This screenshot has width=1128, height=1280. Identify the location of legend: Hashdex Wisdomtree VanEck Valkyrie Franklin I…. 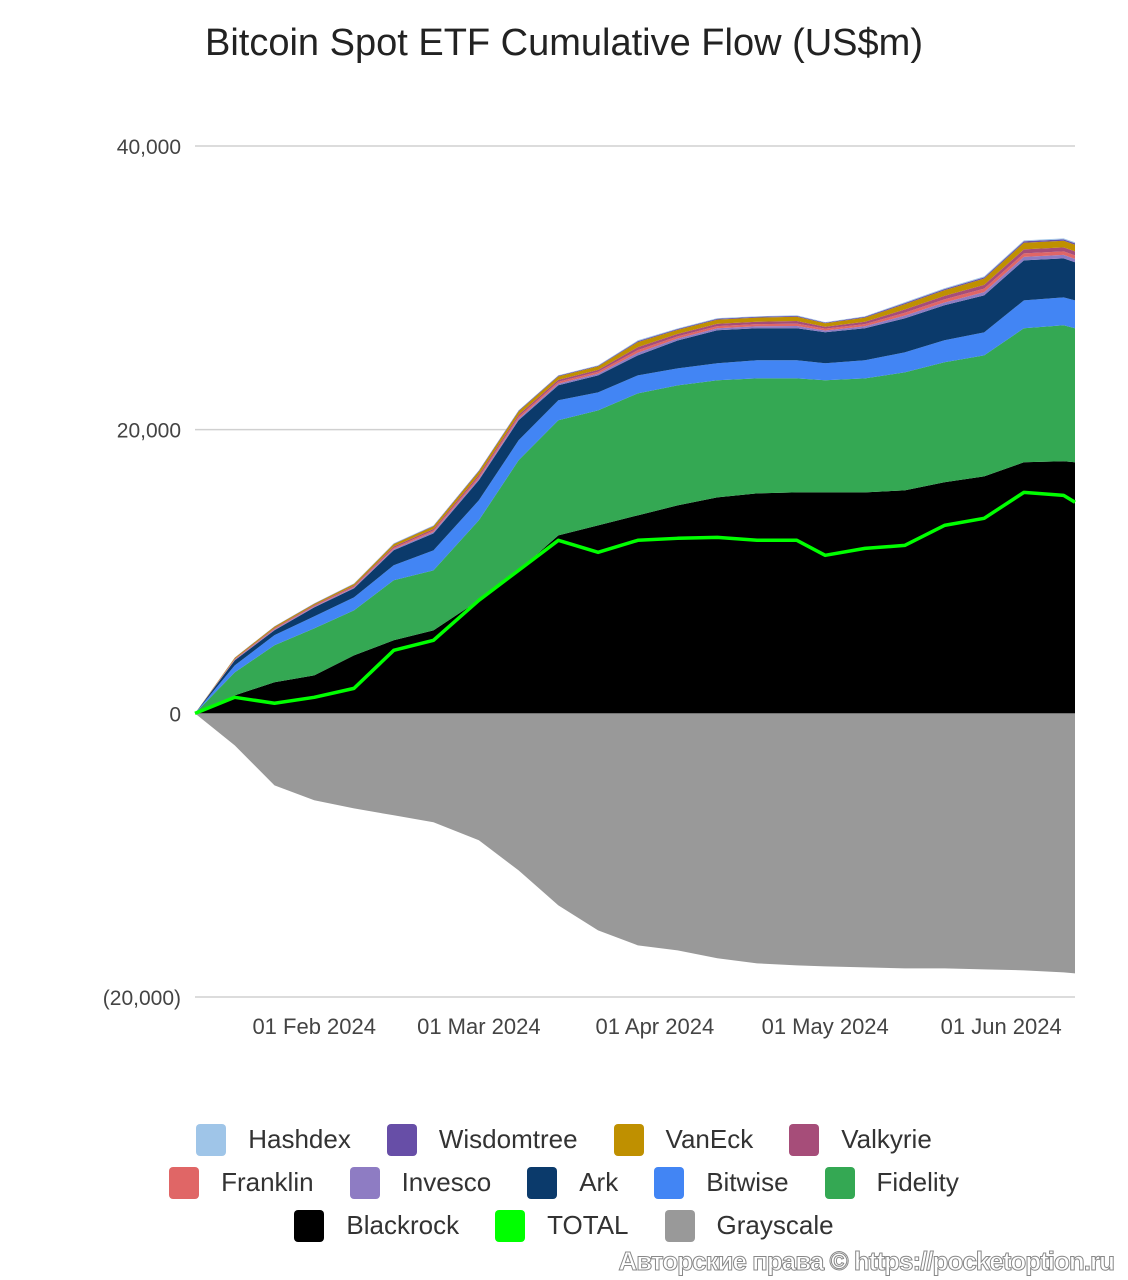
(564, 1182).